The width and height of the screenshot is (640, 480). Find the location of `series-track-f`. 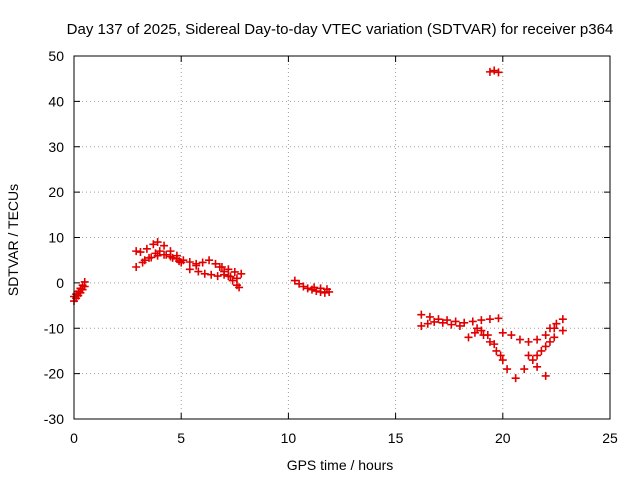

series-track-f is located at coordinates (215, 267).